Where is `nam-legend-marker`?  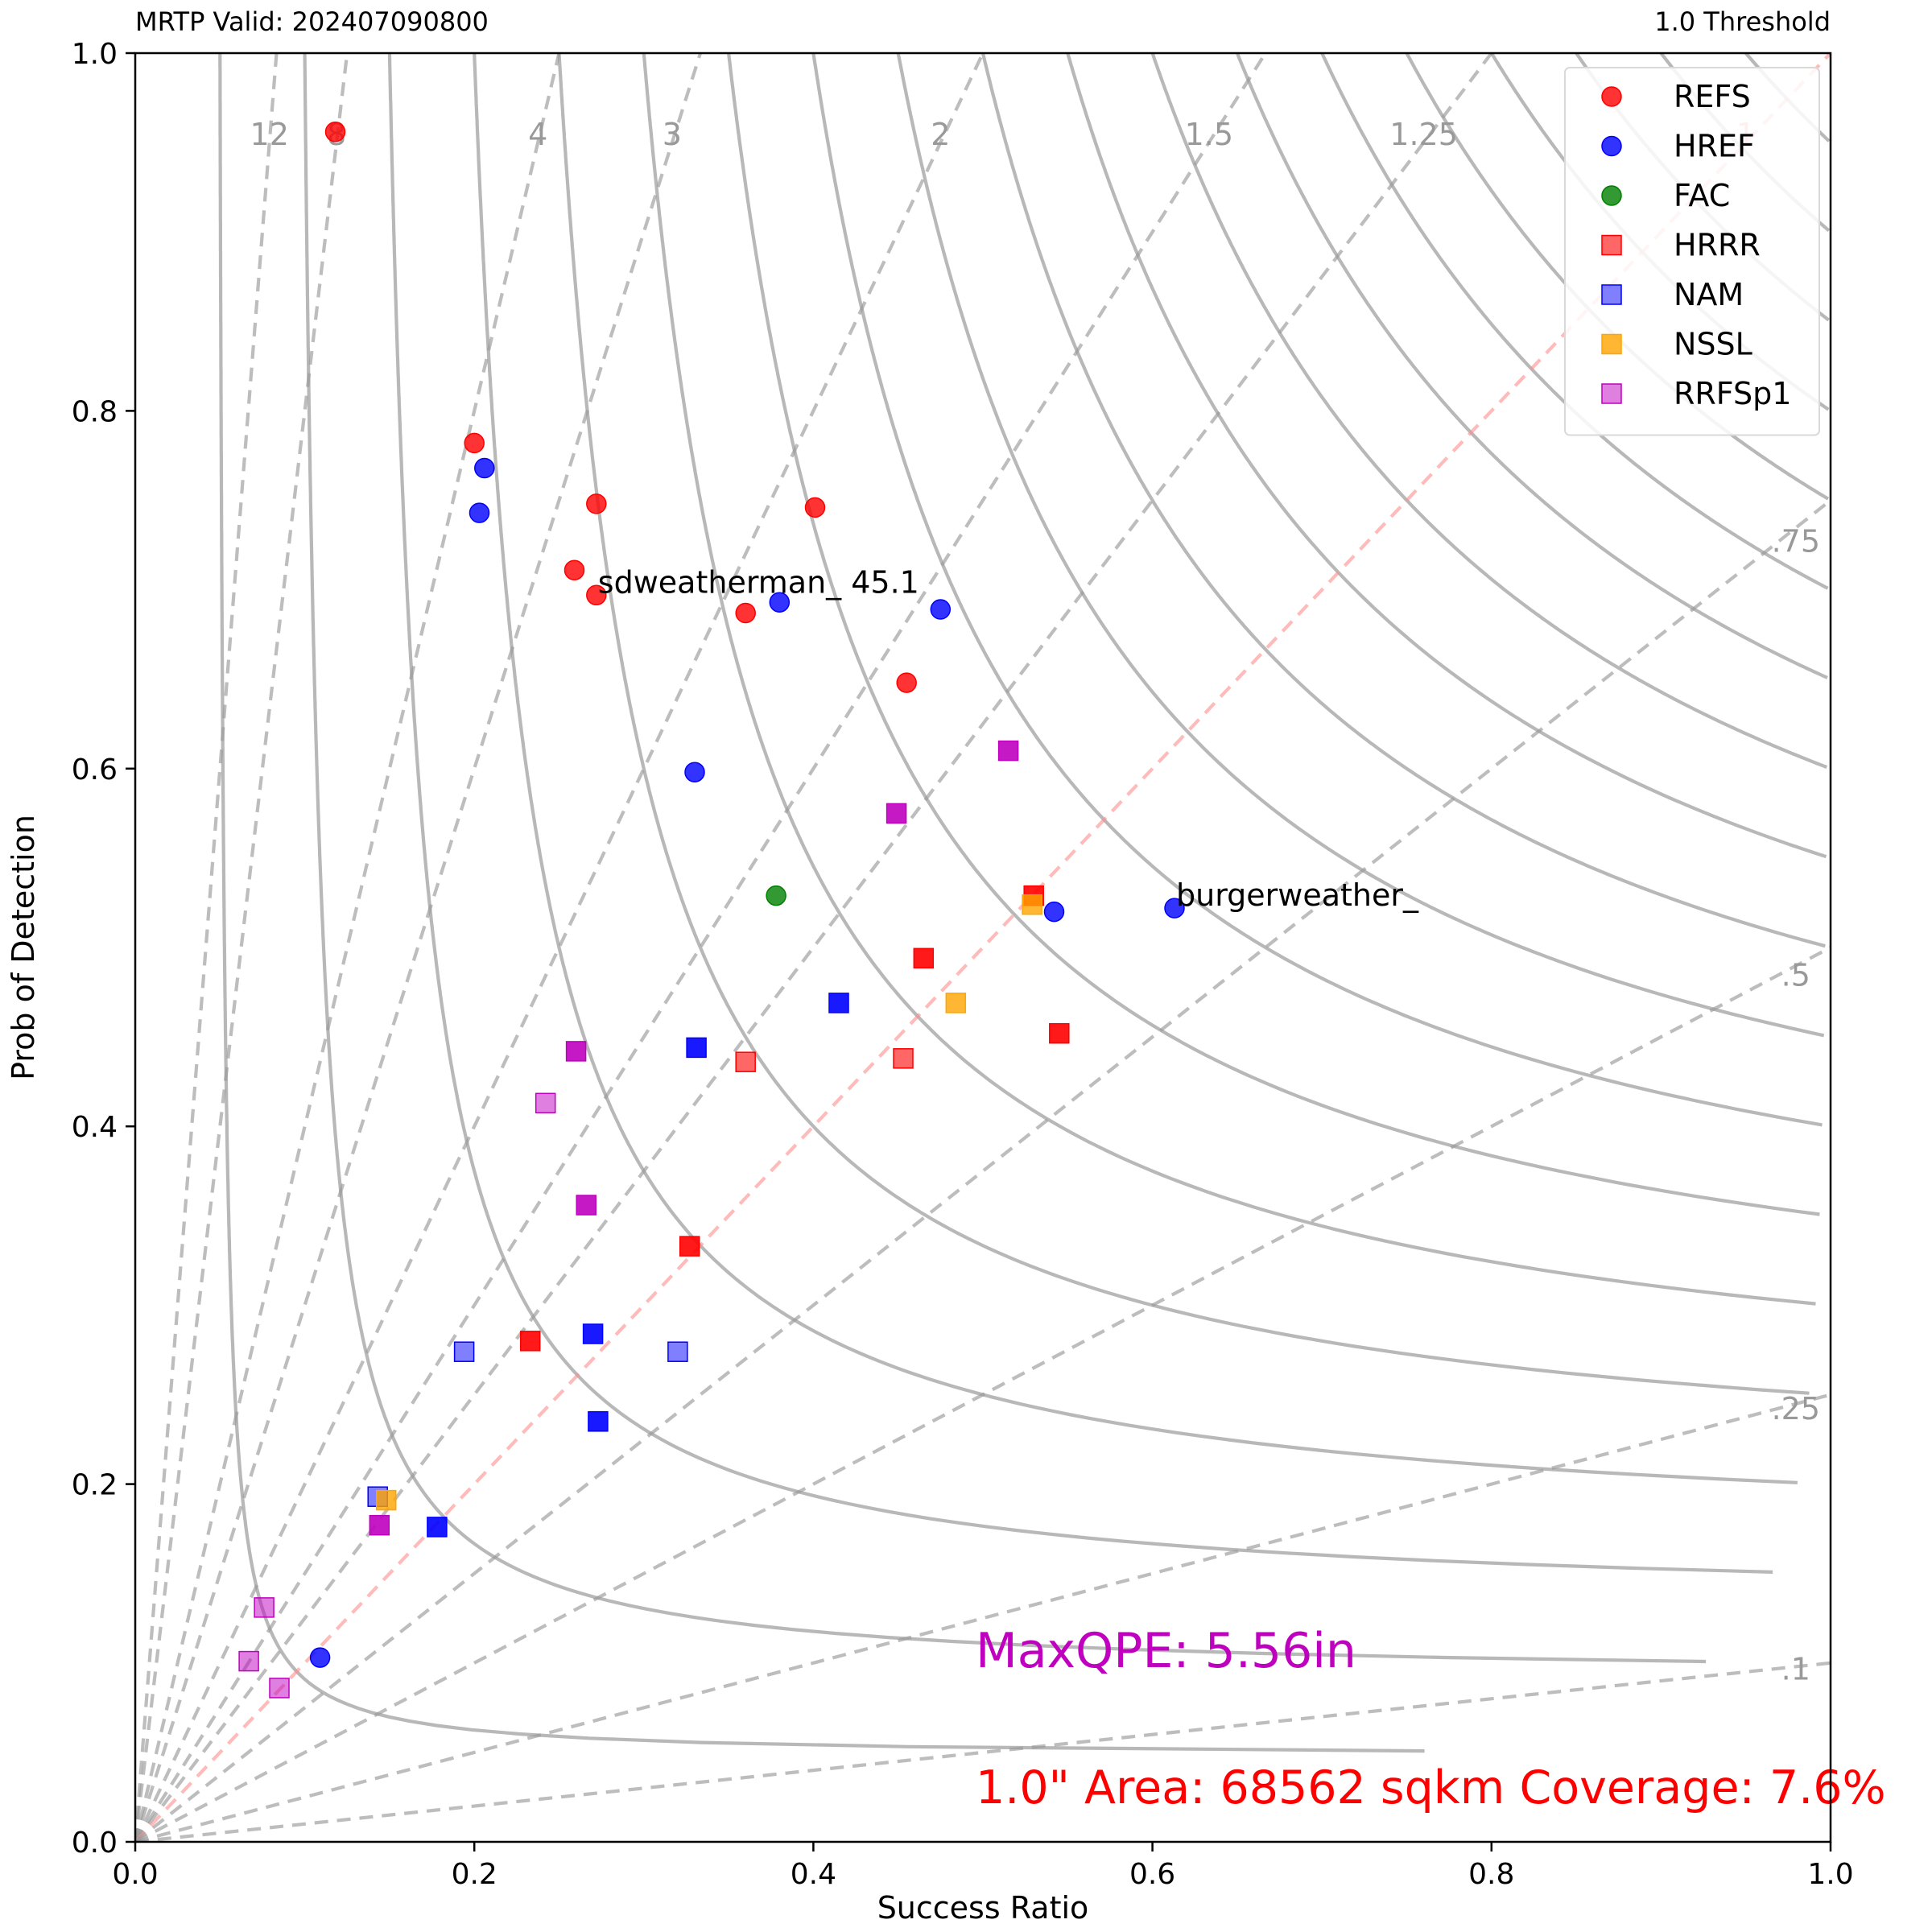 nam-legend-marker is located at coordinates (1611, 294).